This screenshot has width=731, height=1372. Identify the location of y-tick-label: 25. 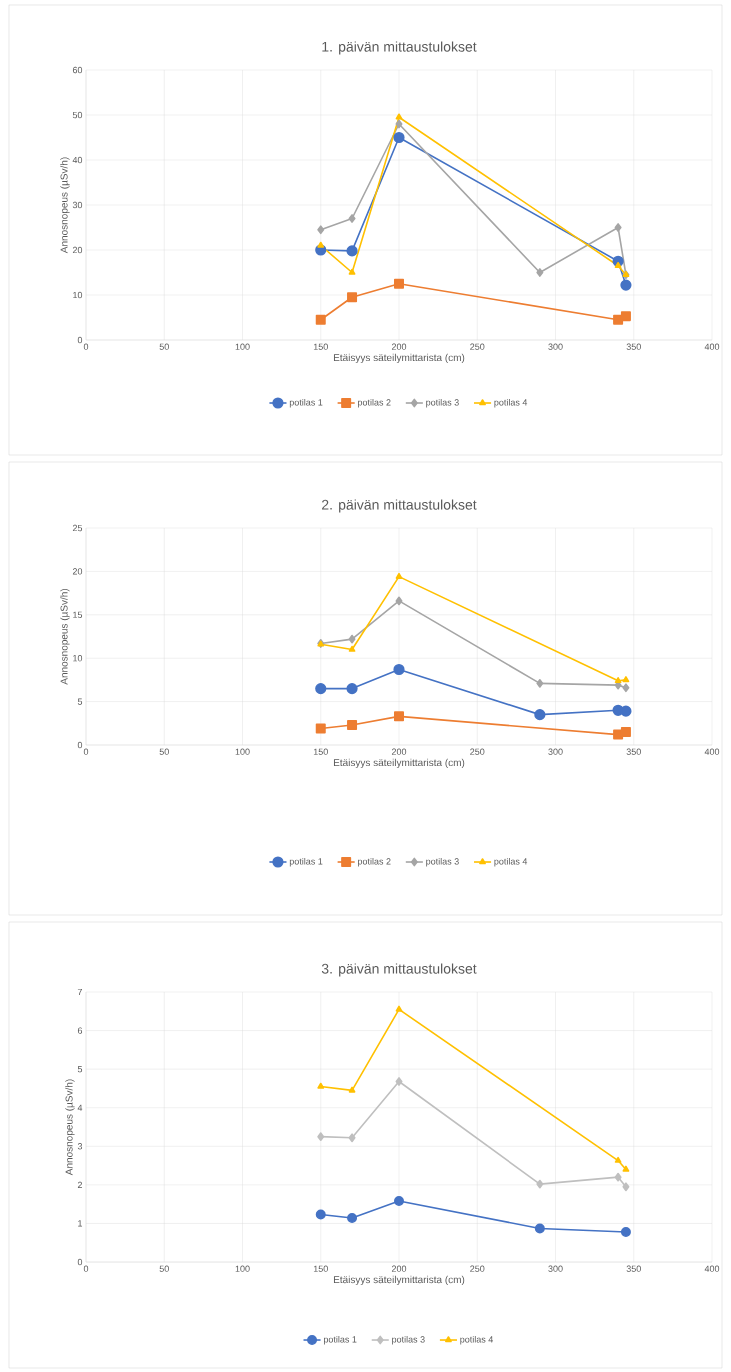
(77, 528).